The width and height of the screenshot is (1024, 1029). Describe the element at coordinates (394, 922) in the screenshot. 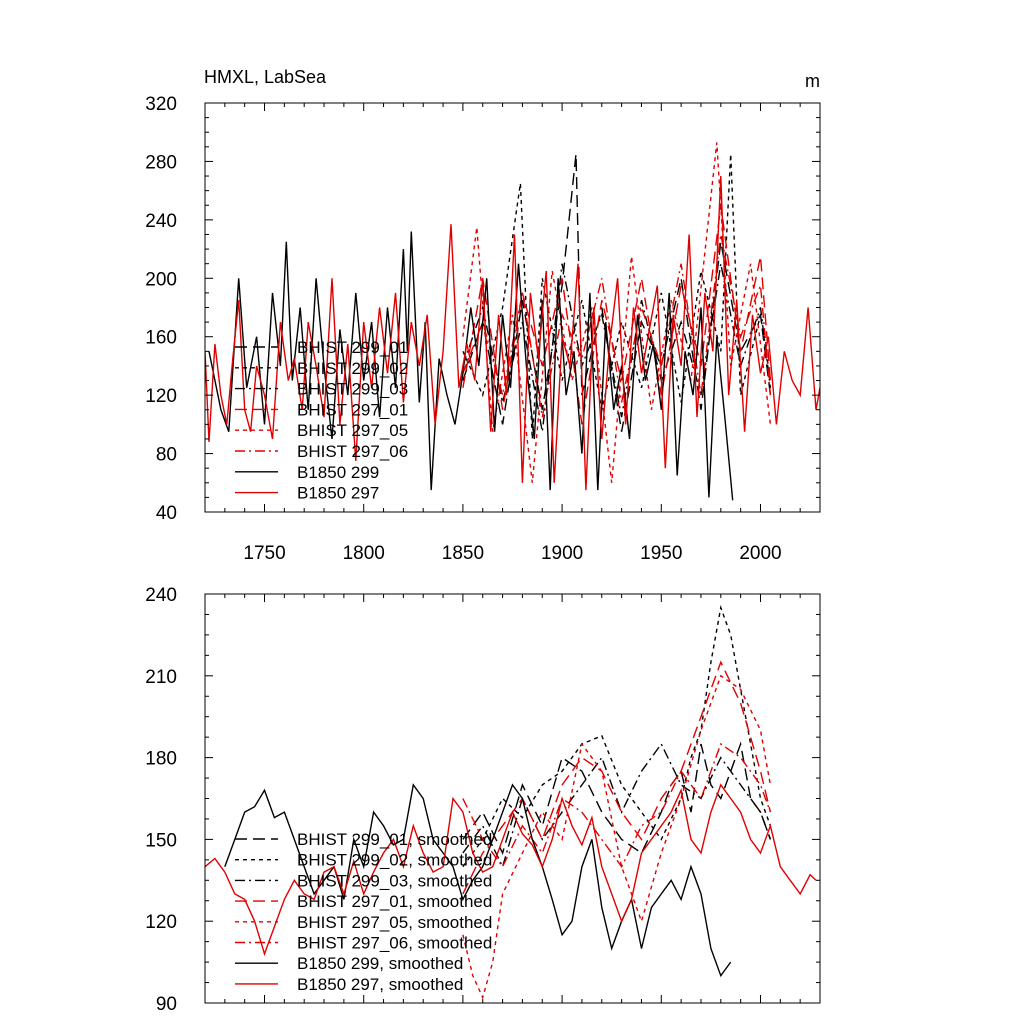

I see `legend-label: BHIST 297_05, smoothed` at that location.